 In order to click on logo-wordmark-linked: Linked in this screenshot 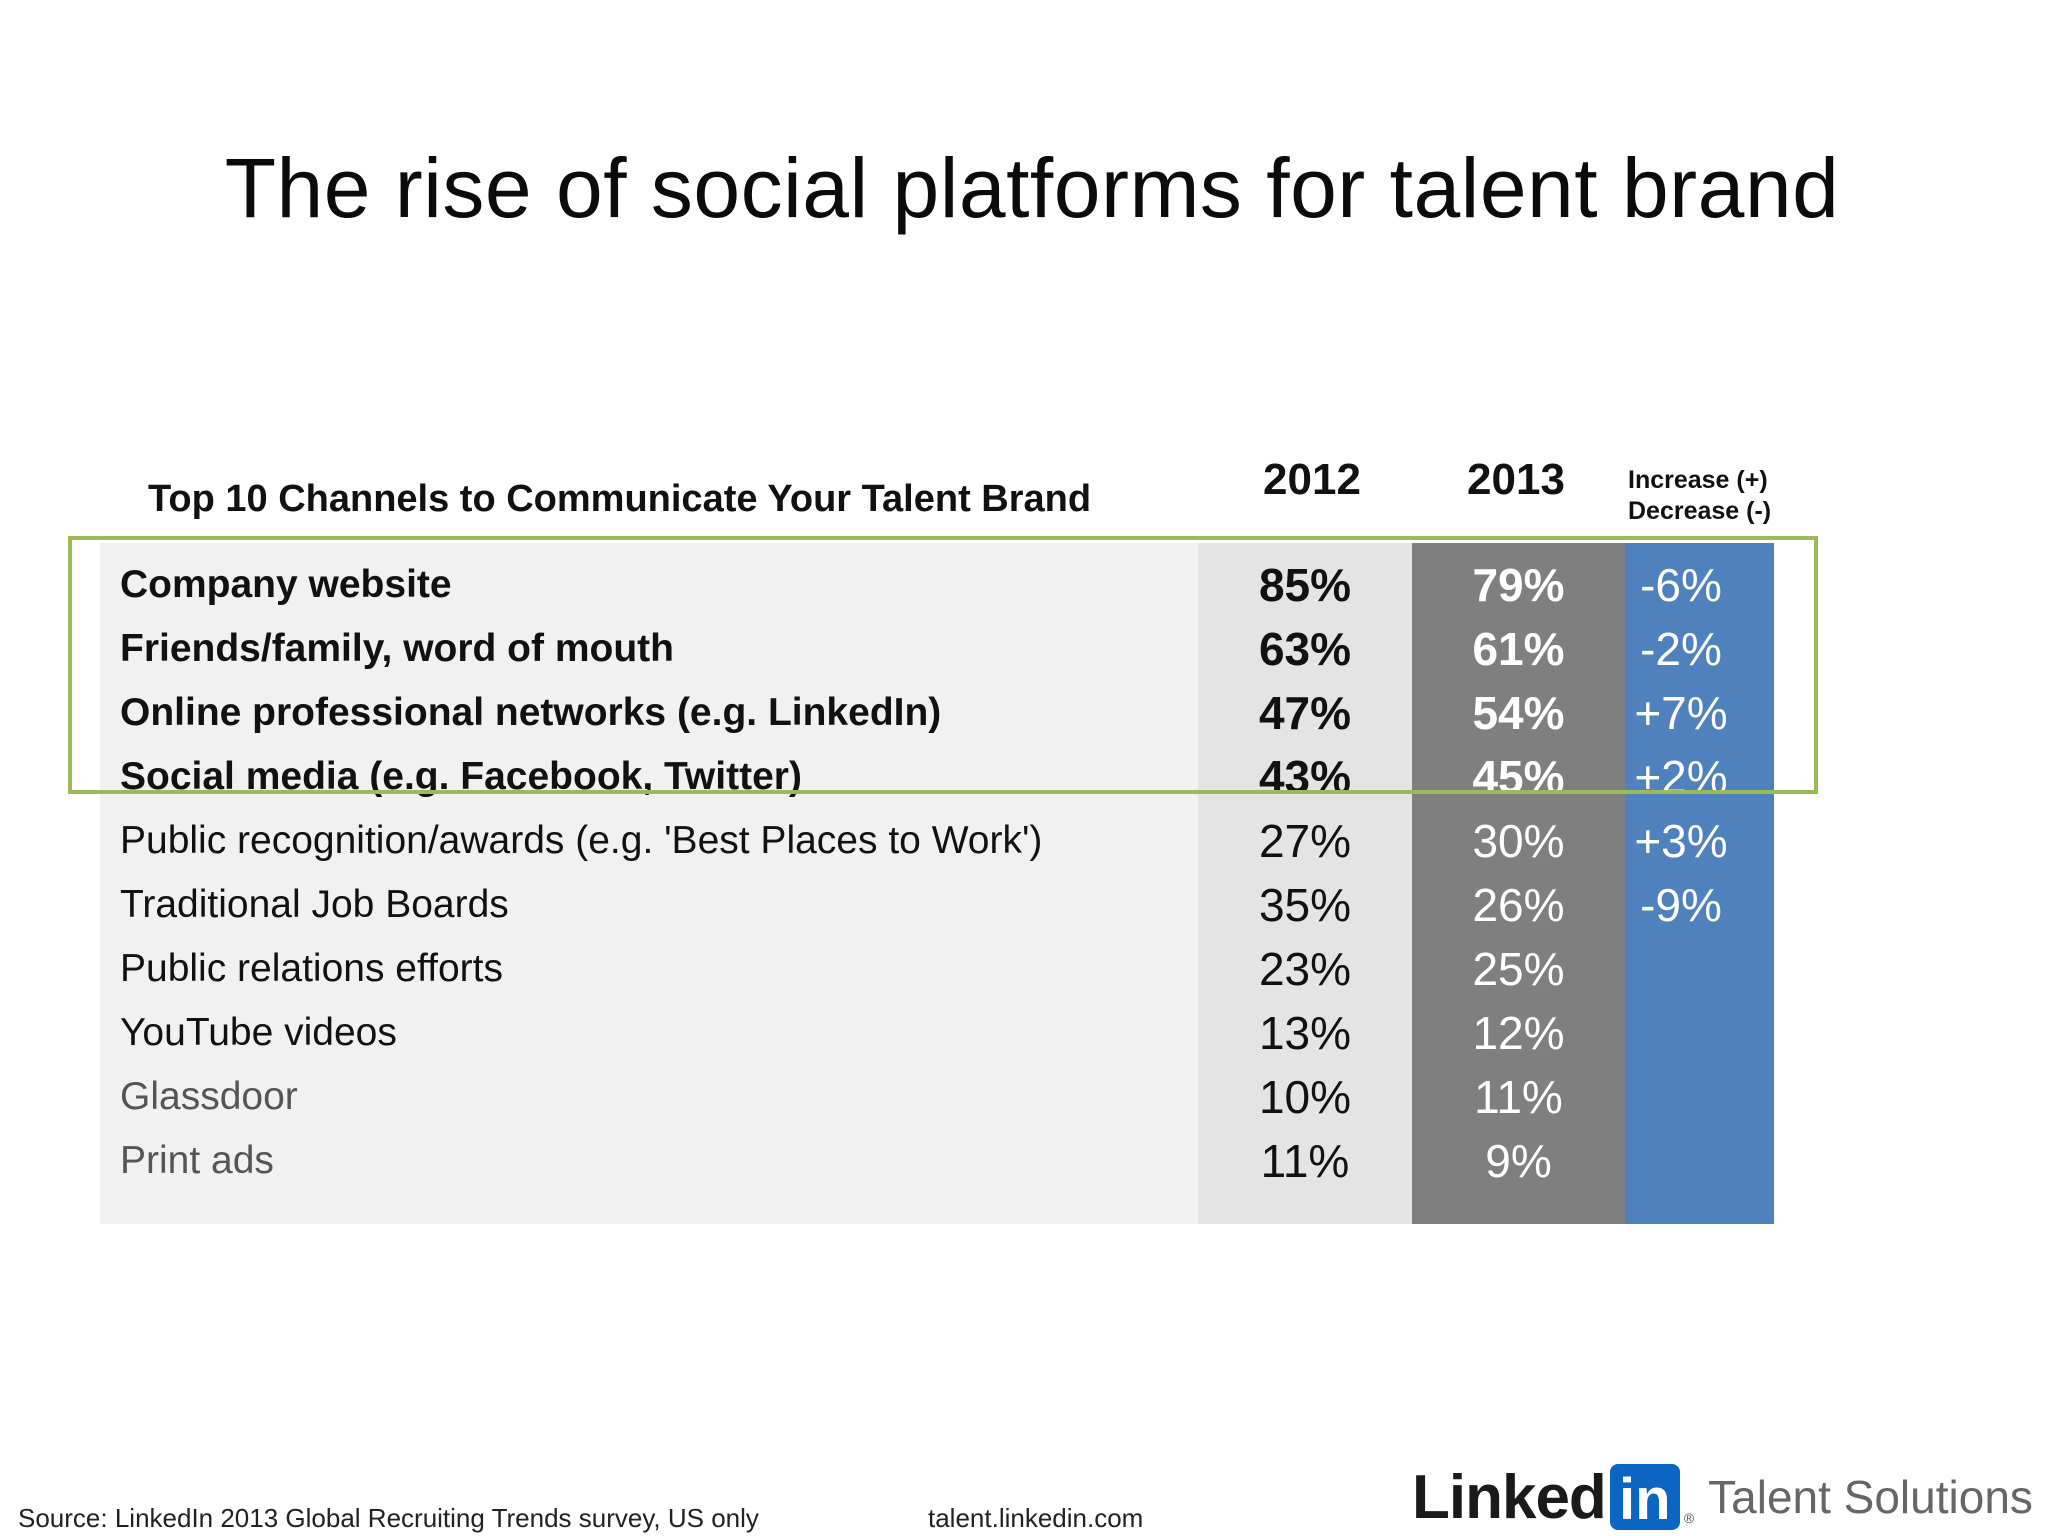, I will do `click(1509, 1497)`.